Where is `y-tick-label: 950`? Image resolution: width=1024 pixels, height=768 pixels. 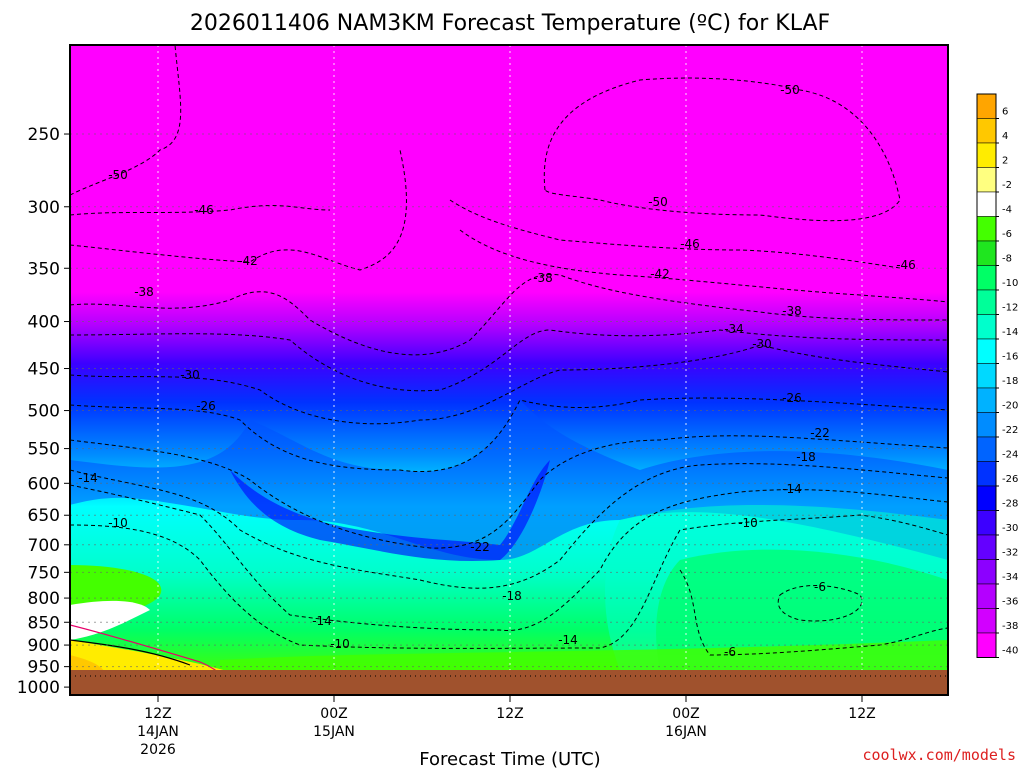 y-tick-label: 950 is located at coordinates (44, 668).